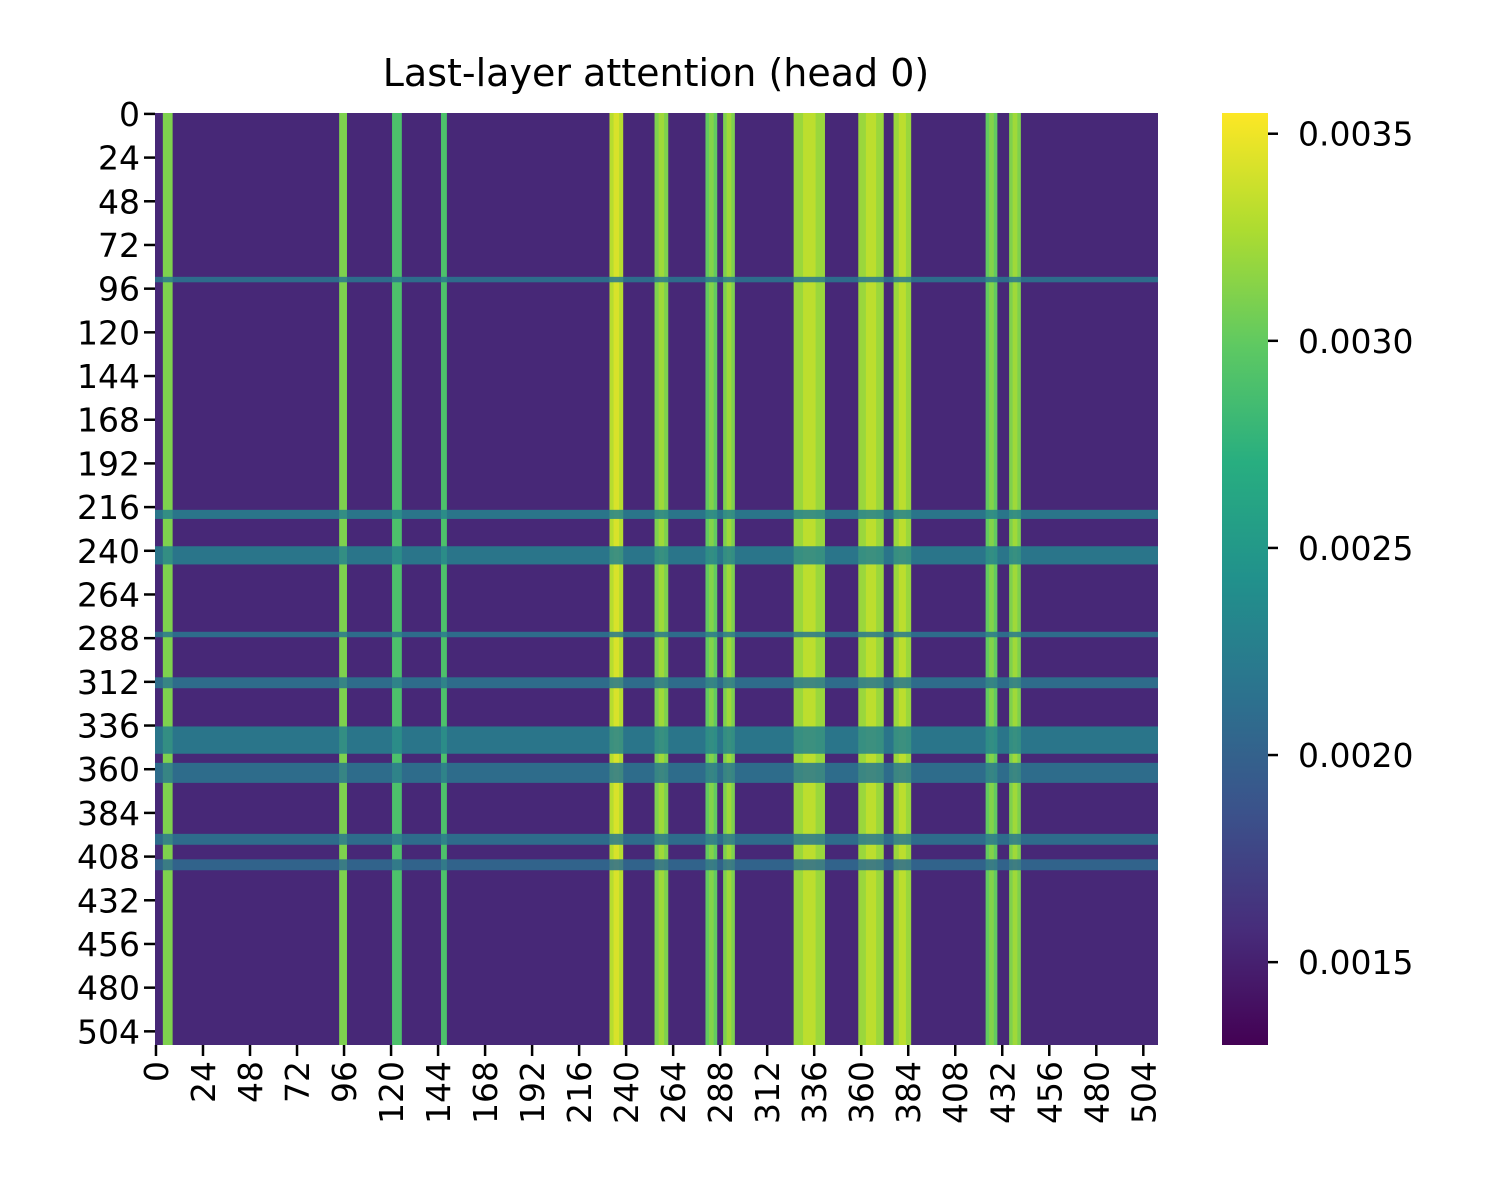 This screenshot has width=1500, height=1200. Describe the element at coordinates (1245, 579) in the screenshot. I see `colorbar` at that location.